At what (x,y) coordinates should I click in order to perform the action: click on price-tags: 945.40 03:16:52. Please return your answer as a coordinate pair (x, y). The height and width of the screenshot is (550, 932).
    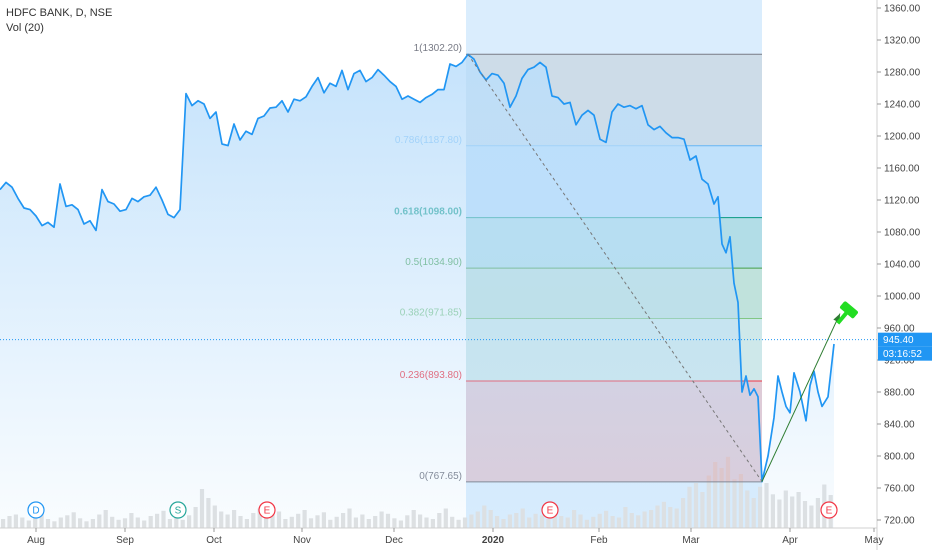
    Looking at the image, I should click on (905, 346).